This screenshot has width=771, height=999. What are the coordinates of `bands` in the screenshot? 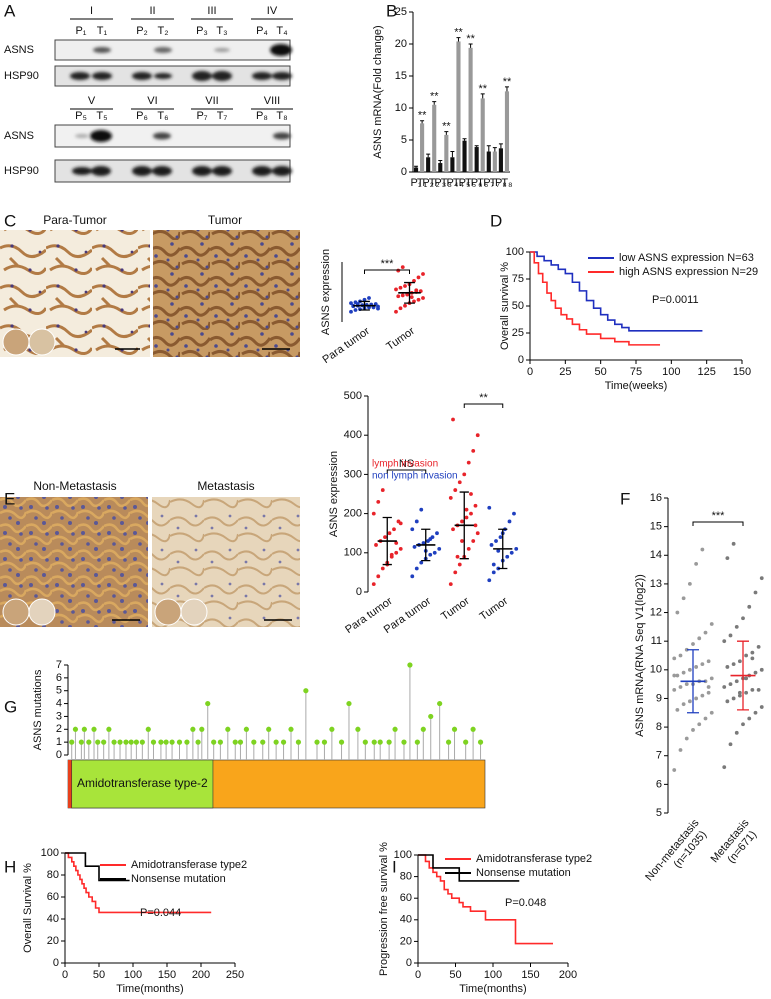 It's located at (181, 76).